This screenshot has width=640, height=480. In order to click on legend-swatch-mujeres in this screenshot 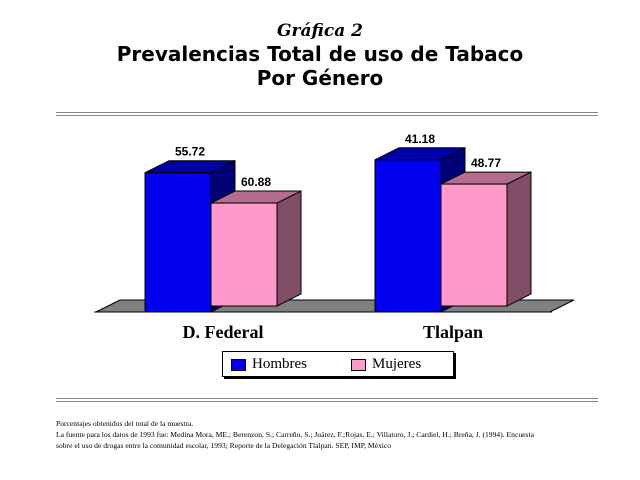, I will do `click(358, 364)`.